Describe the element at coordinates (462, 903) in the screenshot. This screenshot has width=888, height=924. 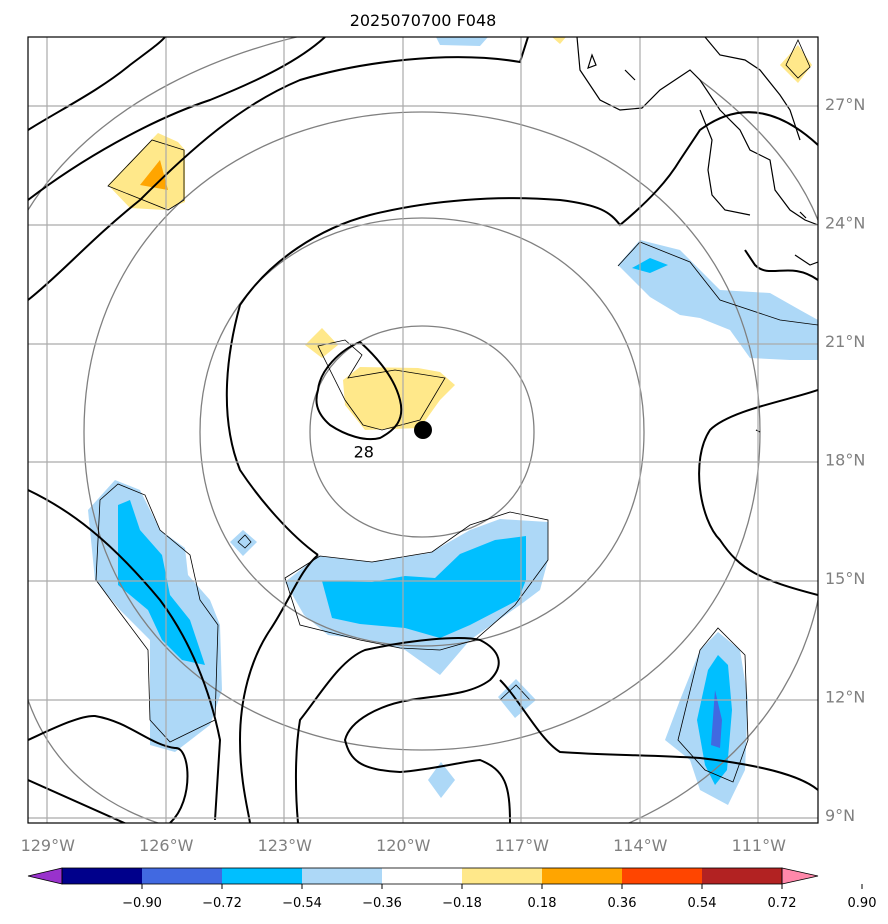
I see `colorbar-tick-label: −0.18` at that location.